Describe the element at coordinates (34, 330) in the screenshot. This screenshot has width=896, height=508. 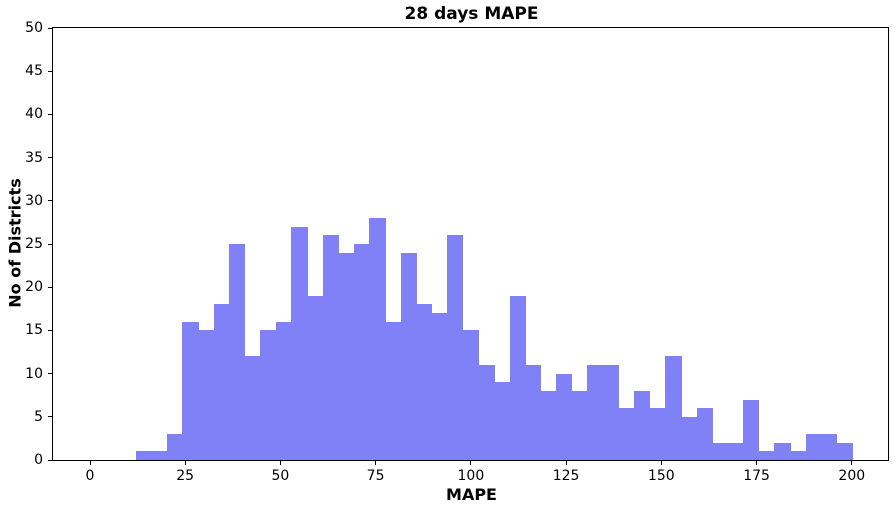
I see `y-tick-label: 15` at that location.